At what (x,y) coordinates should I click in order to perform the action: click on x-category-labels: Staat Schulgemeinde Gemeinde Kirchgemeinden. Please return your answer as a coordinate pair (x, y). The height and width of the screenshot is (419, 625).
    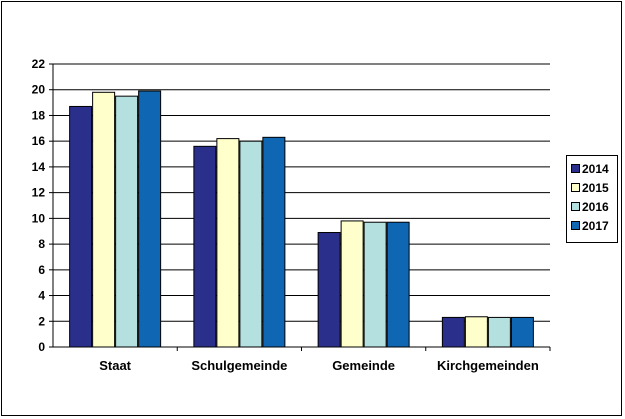
    Looking at the image, I should click on (319, 365).